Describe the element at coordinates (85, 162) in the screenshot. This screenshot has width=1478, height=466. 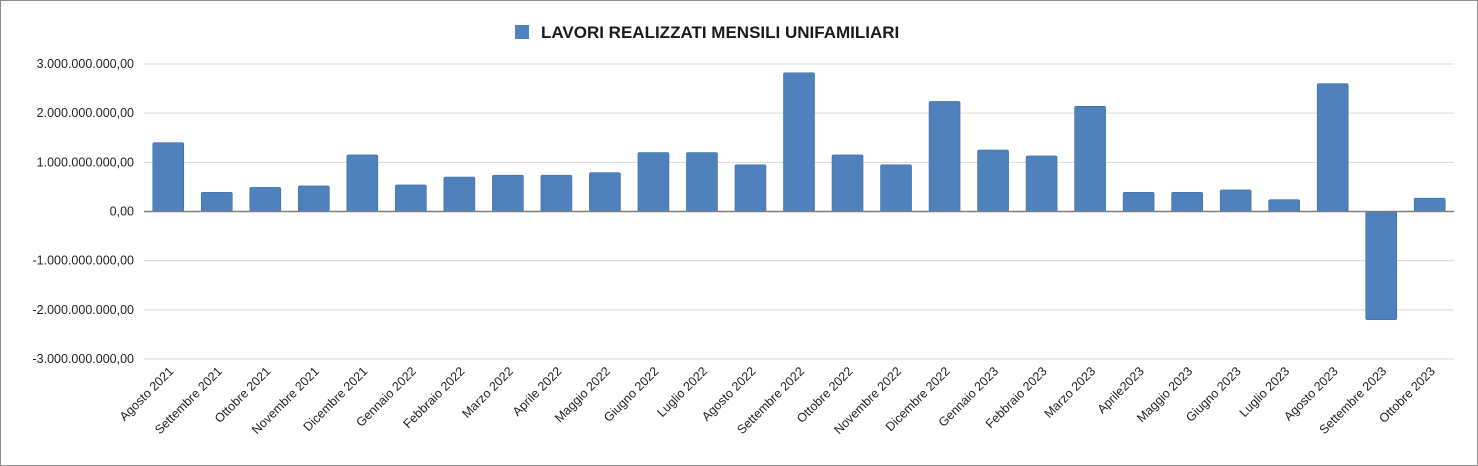
I see `y-tick-label: 1.000.000.000,00` at that location.